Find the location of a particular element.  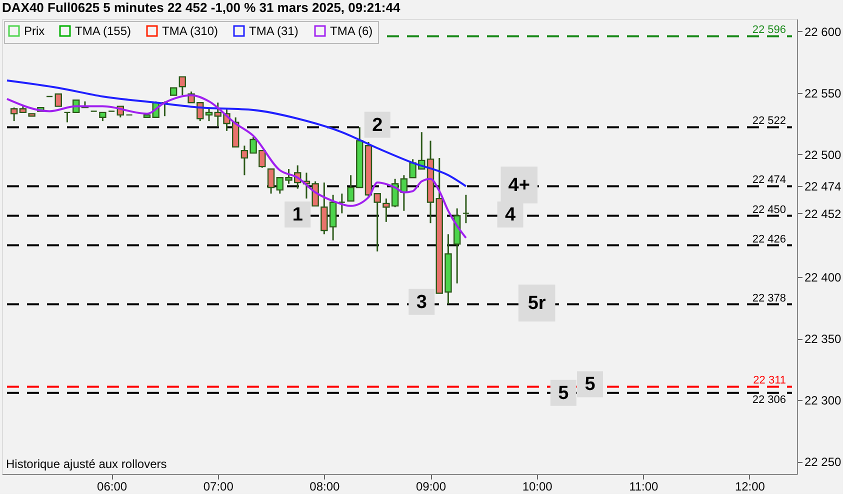

annotation: 1 is located at coordinates (298, 215).